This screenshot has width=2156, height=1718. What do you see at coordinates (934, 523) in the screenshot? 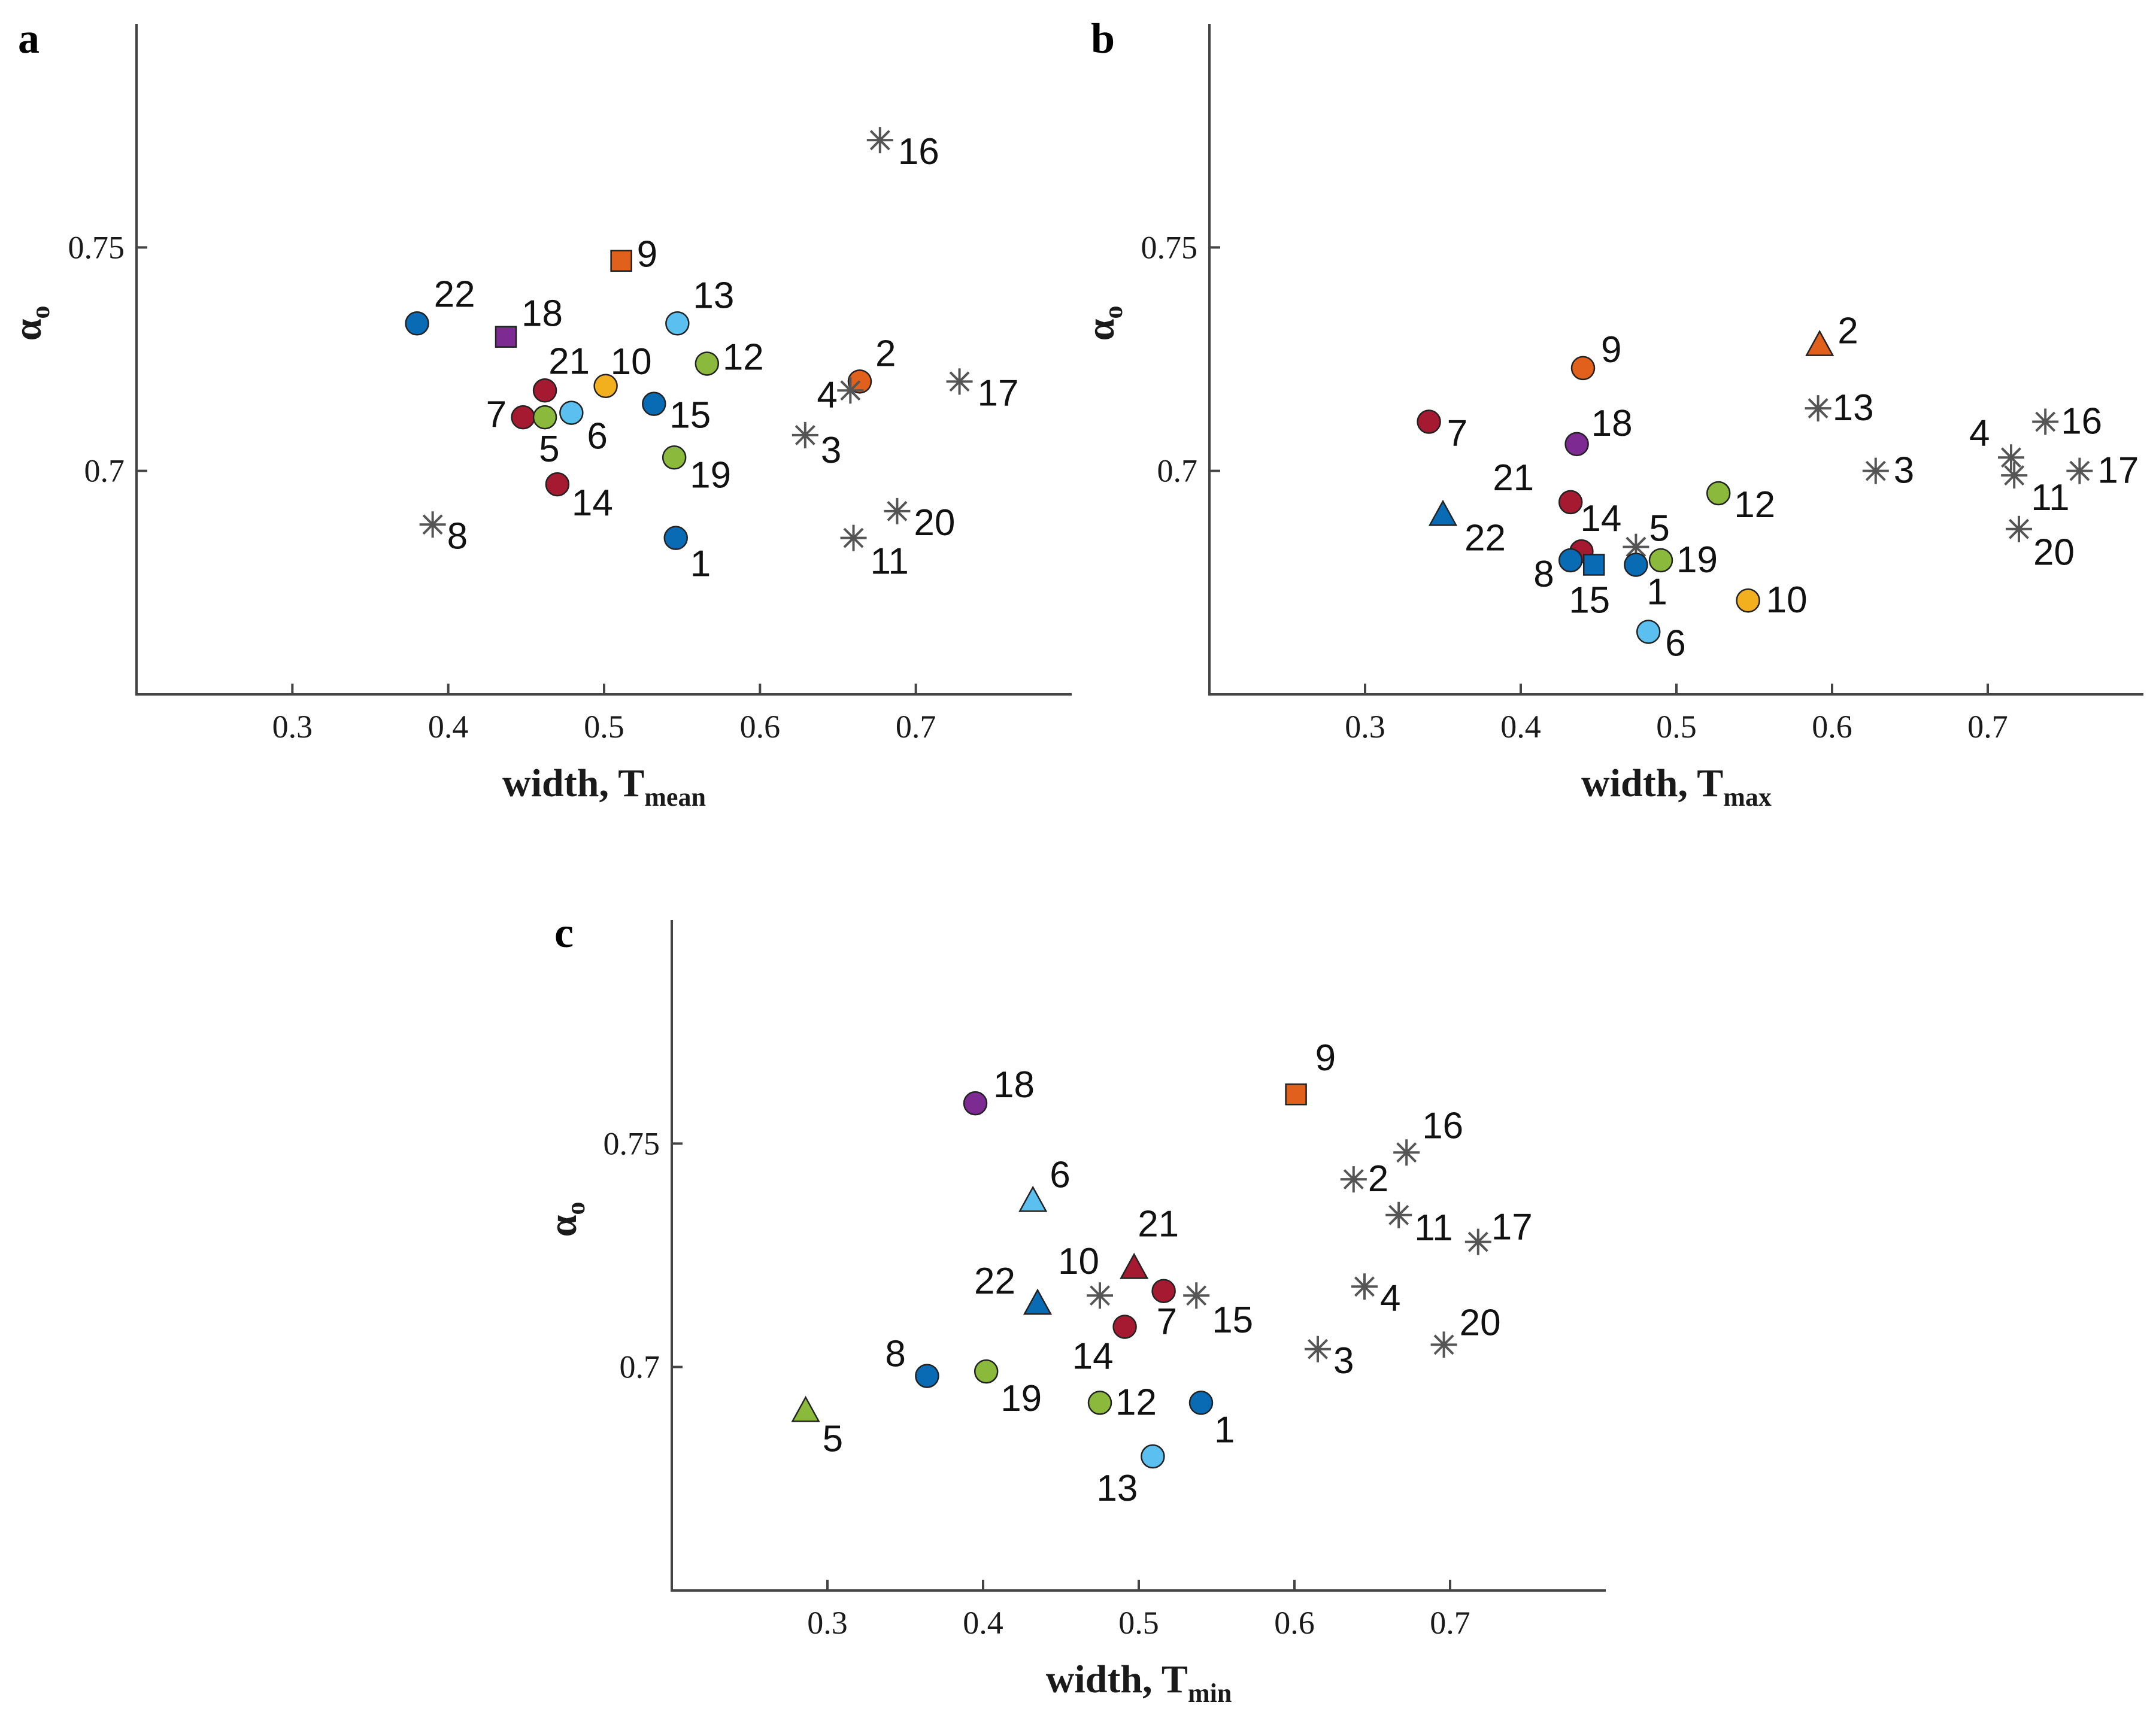
I see `data-label-a-20: 20` at bounding box center [934, 523].